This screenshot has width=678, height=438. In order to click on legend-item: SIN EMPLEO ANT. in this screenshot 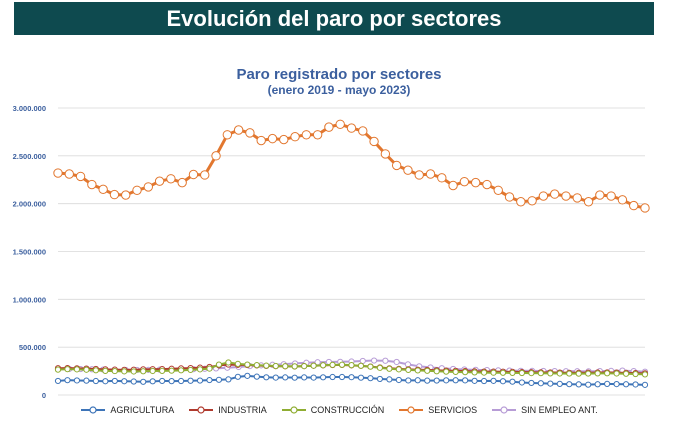, I will do `click(544, 410)`.